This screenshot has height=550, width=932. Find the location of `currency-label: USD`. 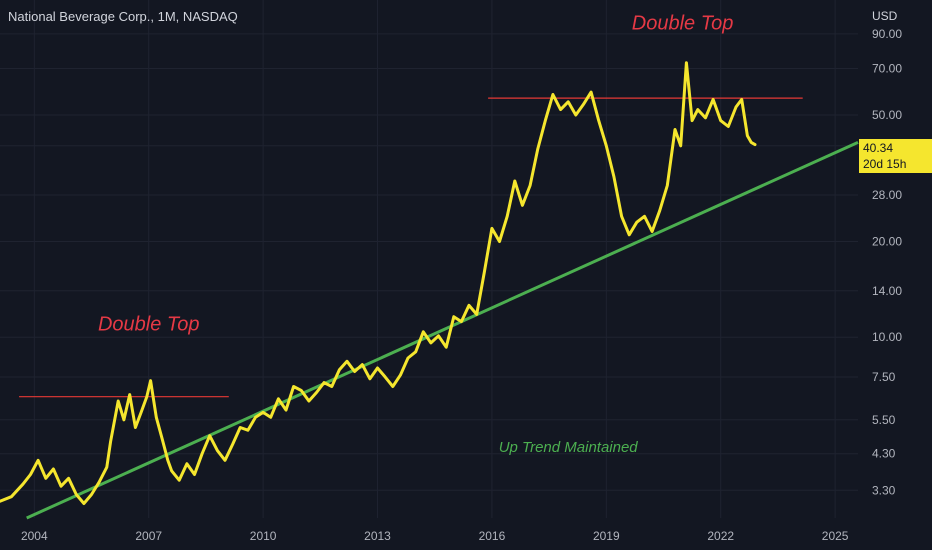

currency-label: USD is located at coordinates (885, 16).